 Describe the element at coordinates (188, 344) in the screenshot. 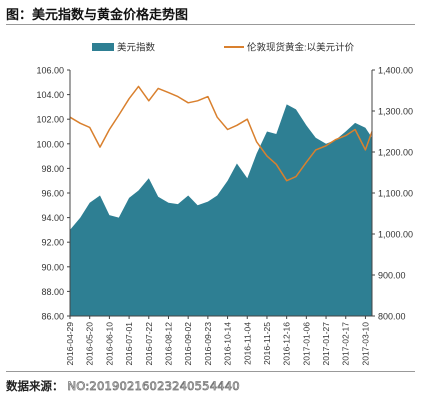

I see `x-tick-label: 2016-09-02` at that location.